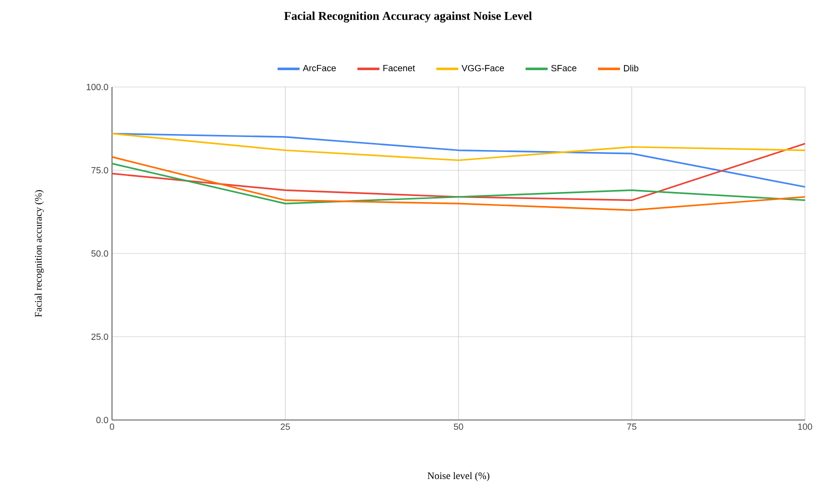  I want to click on y-tick-label: 50.0, so click(99, 253).